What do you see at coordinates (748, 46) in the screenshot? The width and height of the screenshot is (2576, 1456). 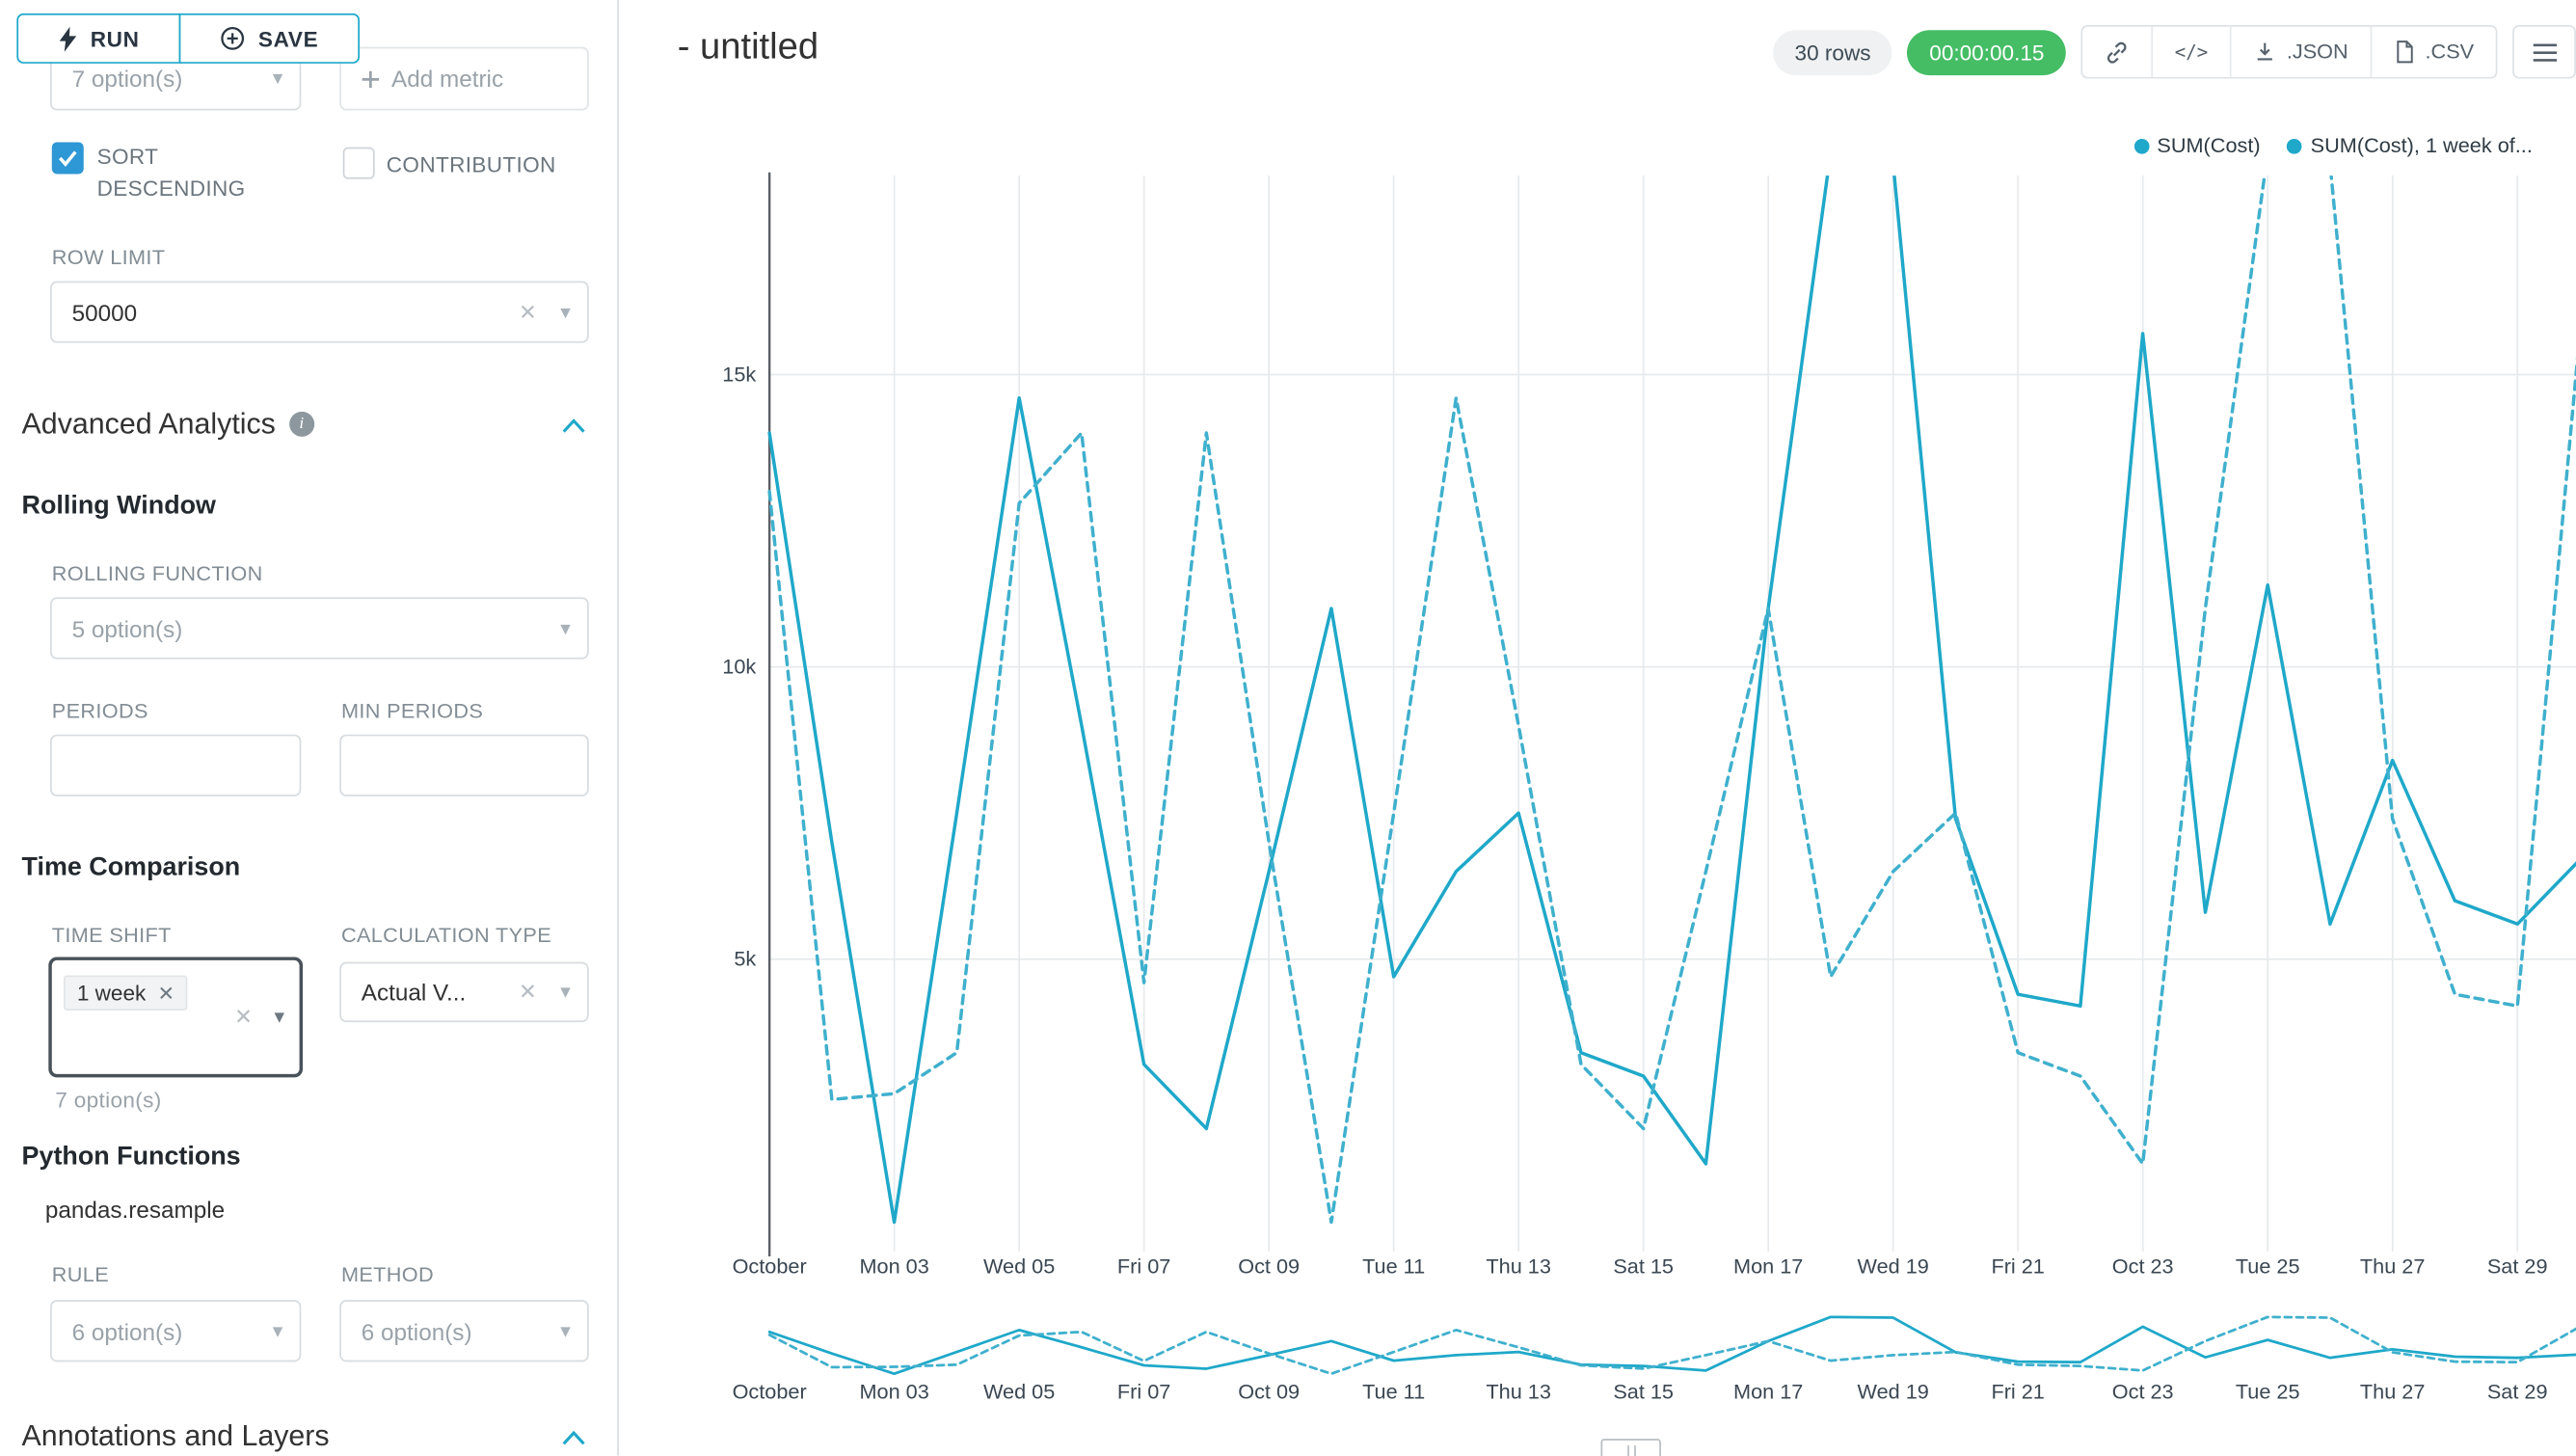 I see `chart-title: - untitled` at bounding box center [748, 46].